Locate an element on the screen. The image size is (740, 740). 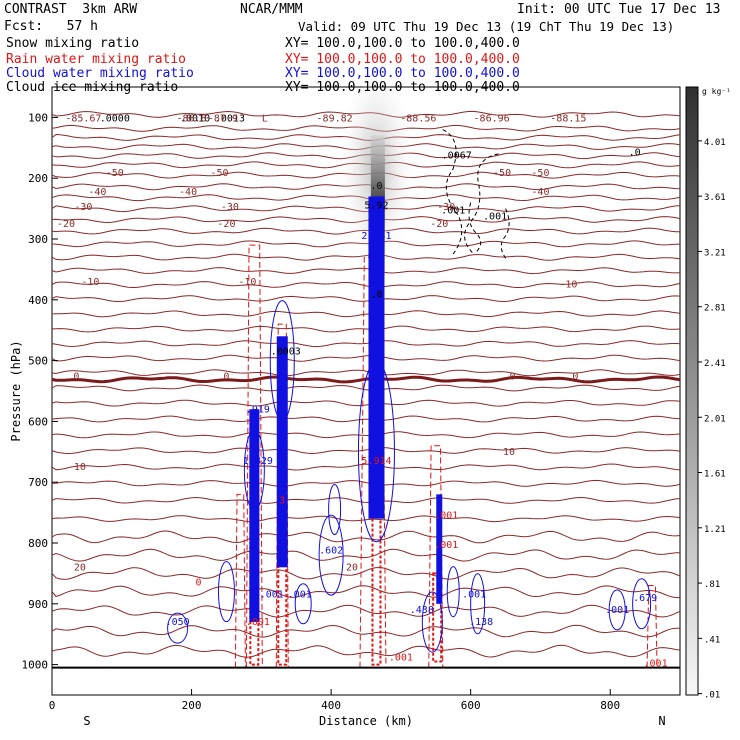
colorbar-tick-label: 2.41 is located at coordinates (715, 364).